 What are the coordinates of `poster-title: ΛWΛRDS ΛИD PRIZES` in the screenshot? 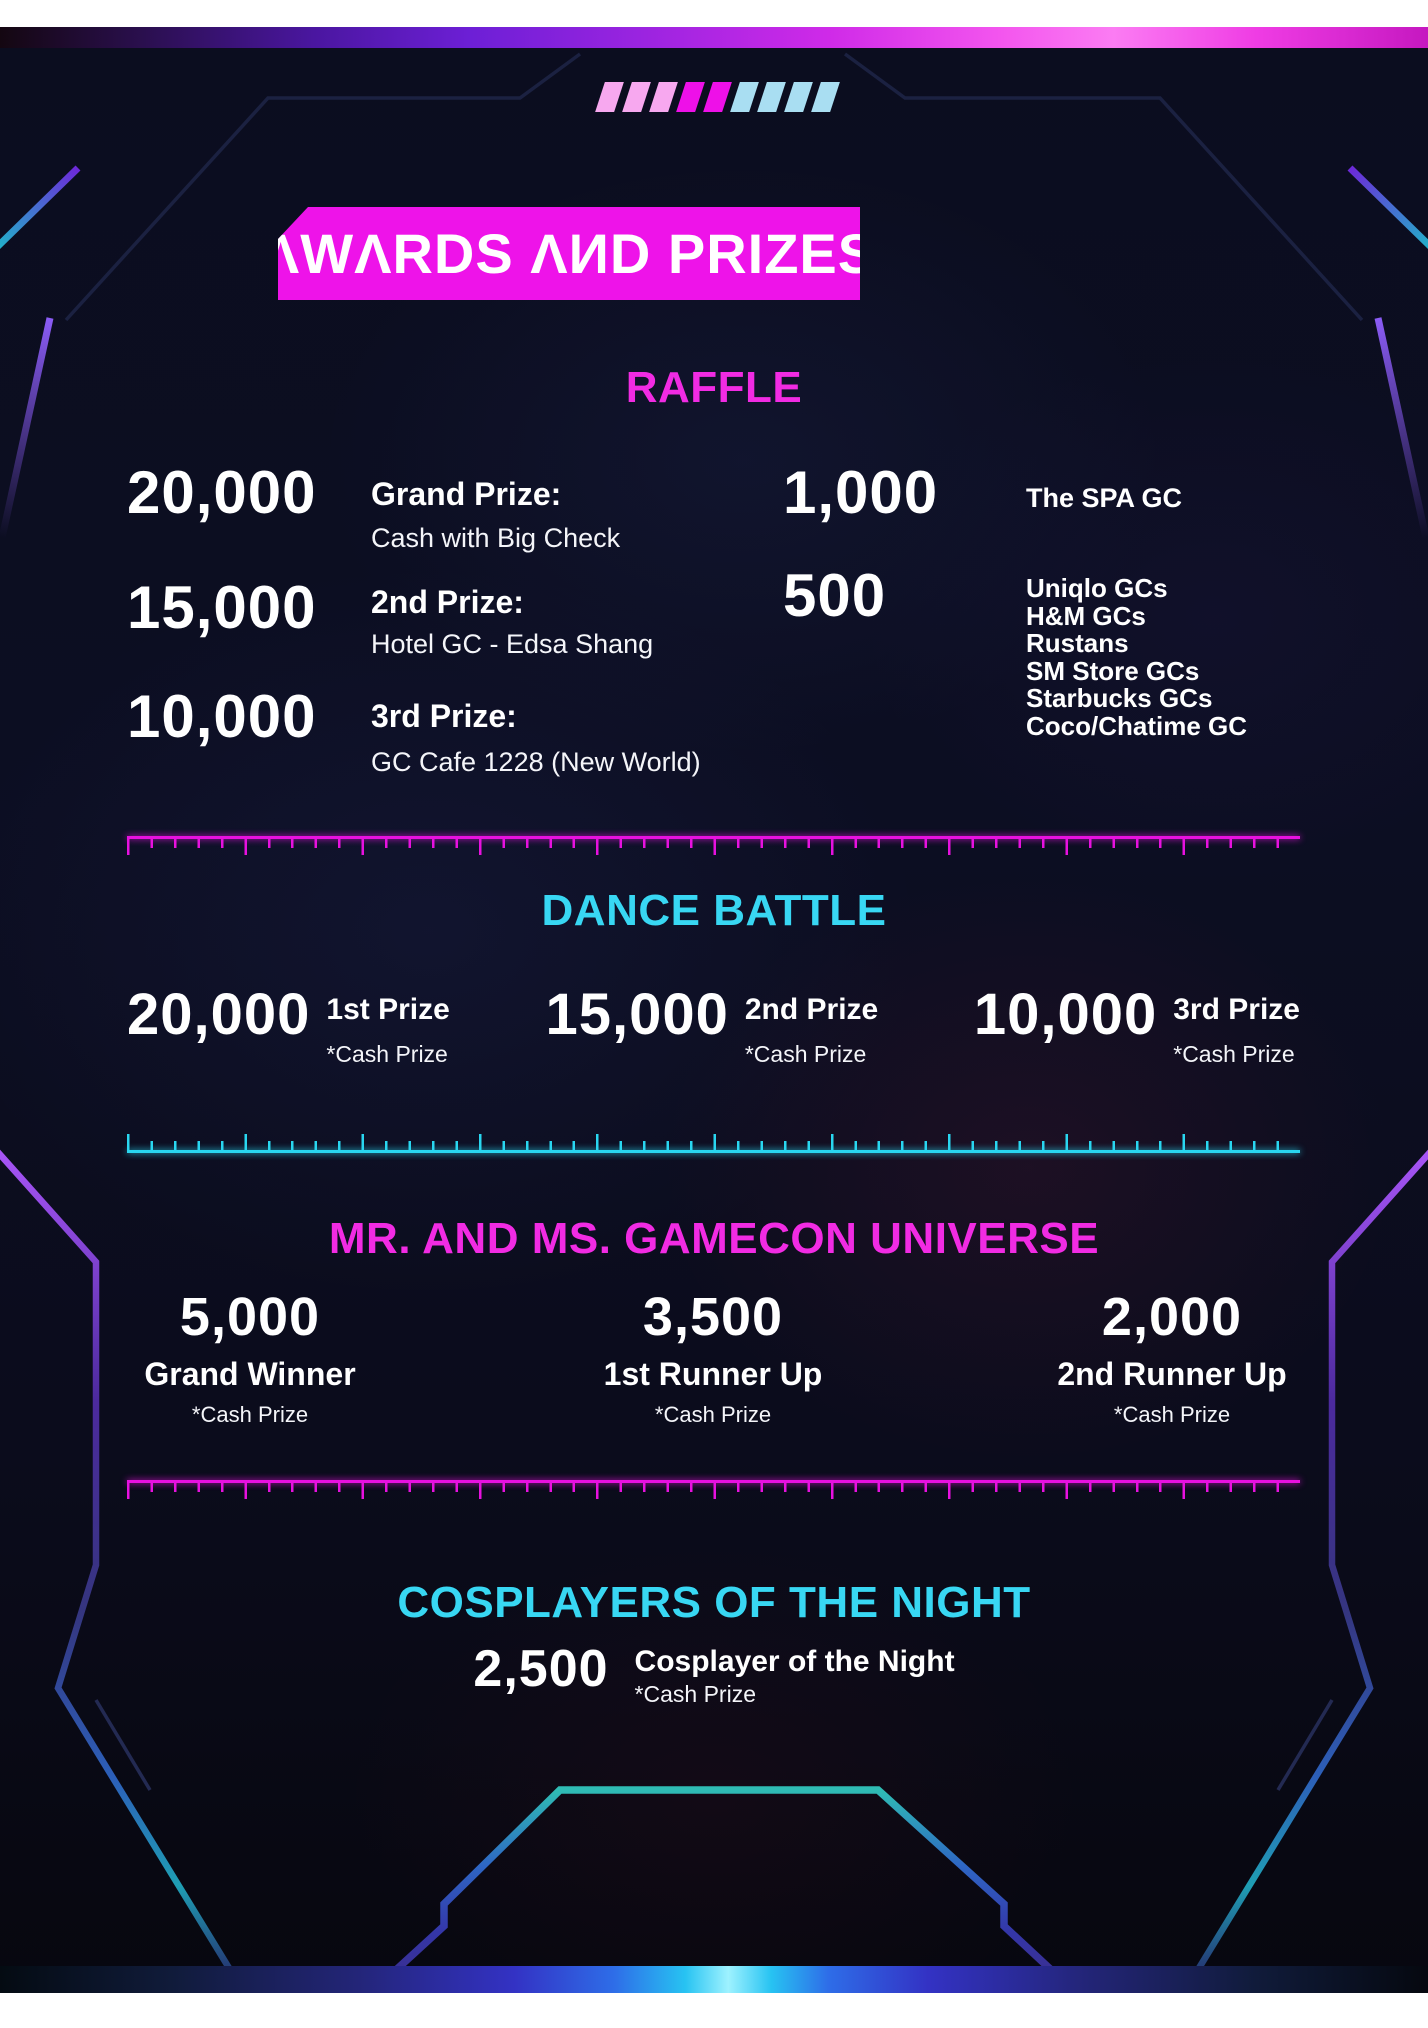 It's located at (569, 253).